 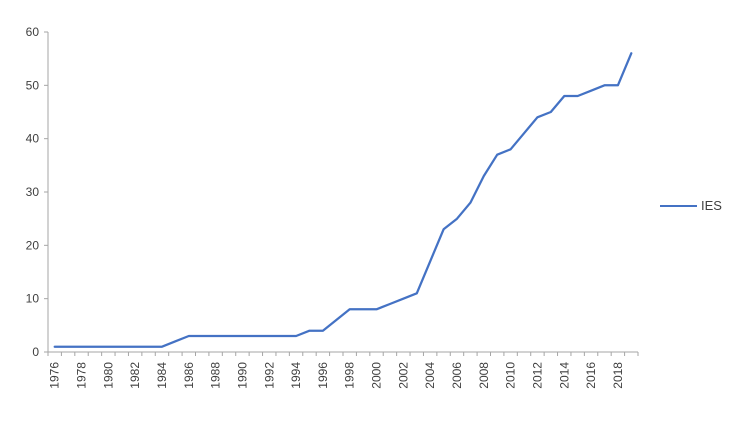 I want to click on x-axis-tick-label: 1976, so click(x=55, y=375).